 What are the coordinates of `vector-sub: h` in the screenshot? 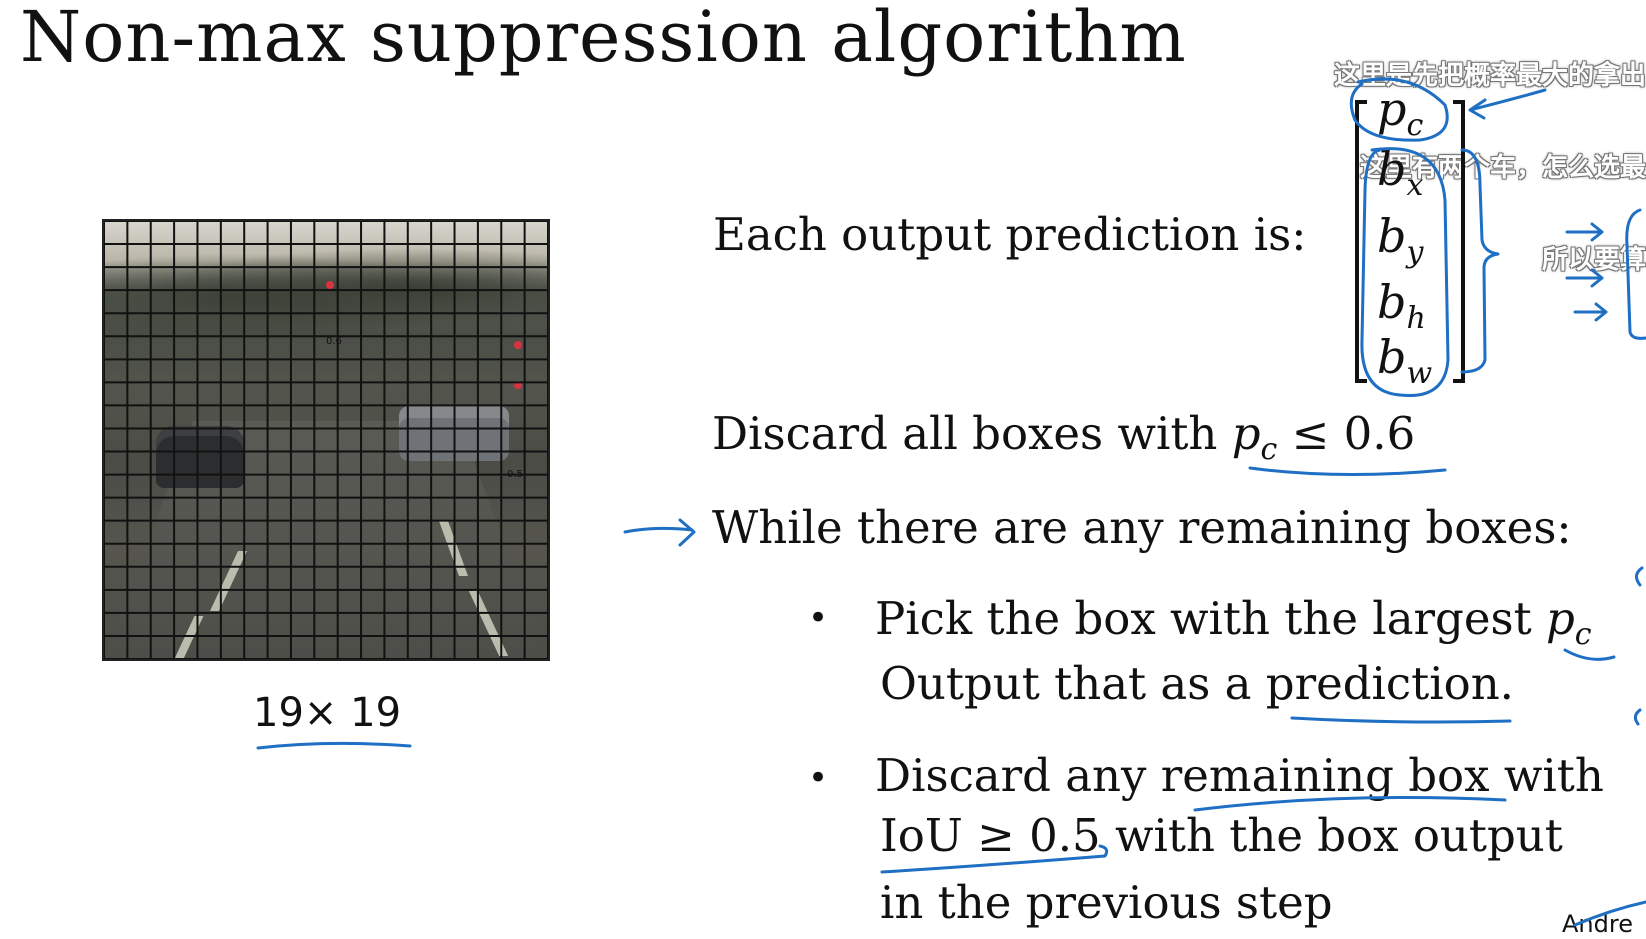 It's located at (1416, 319).